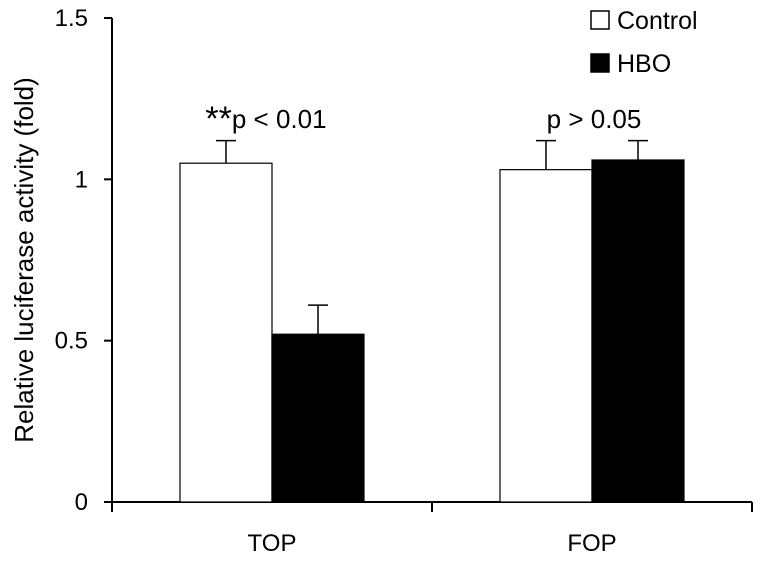 This screenshot has width=761, height=562. I want to click on legend-label-hbo: HBO, so click(644, 64).